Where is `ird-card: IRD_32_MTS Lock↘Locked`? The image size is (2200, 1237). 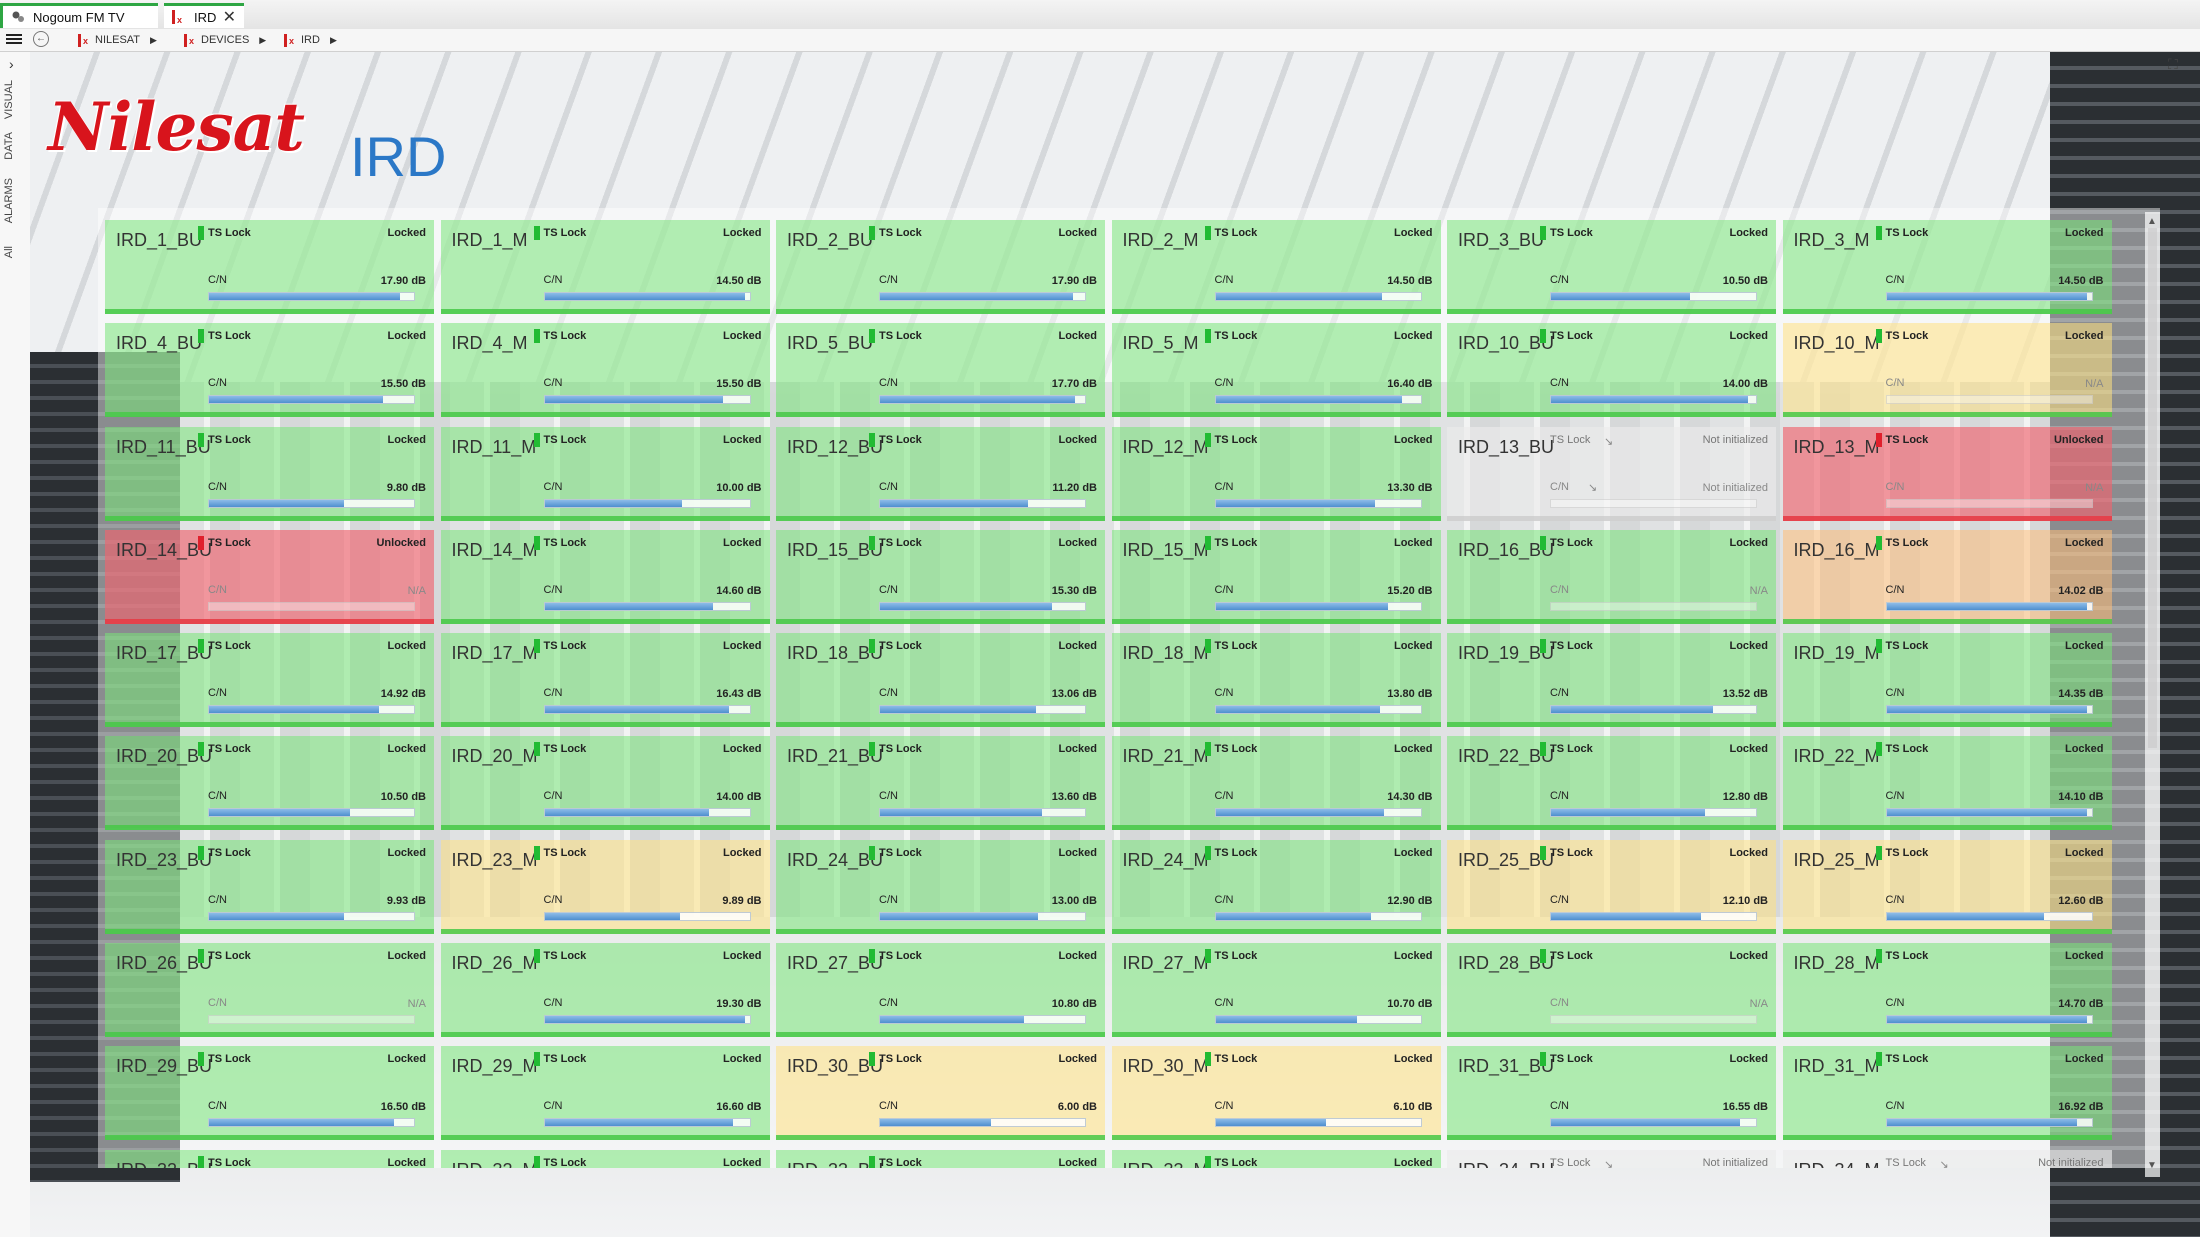 ird-card: IRD_32_MTS Lock↘Locked is located at coordinates (605, 1158).